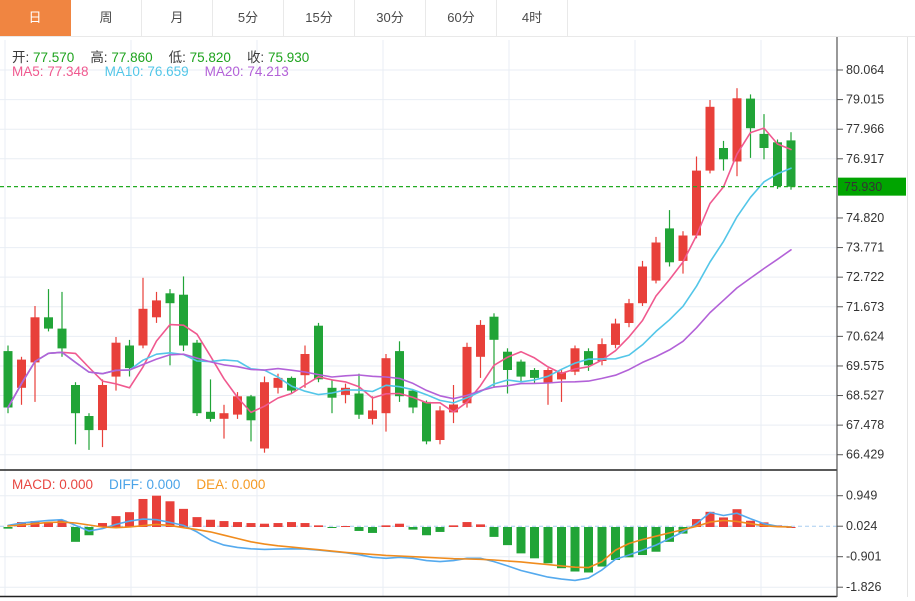 This screenshot has height=601, width=915. Describe the element at coordinates (863, 557) in the screenshot. I see `macd-tick-label-2: -0.901` at that location.